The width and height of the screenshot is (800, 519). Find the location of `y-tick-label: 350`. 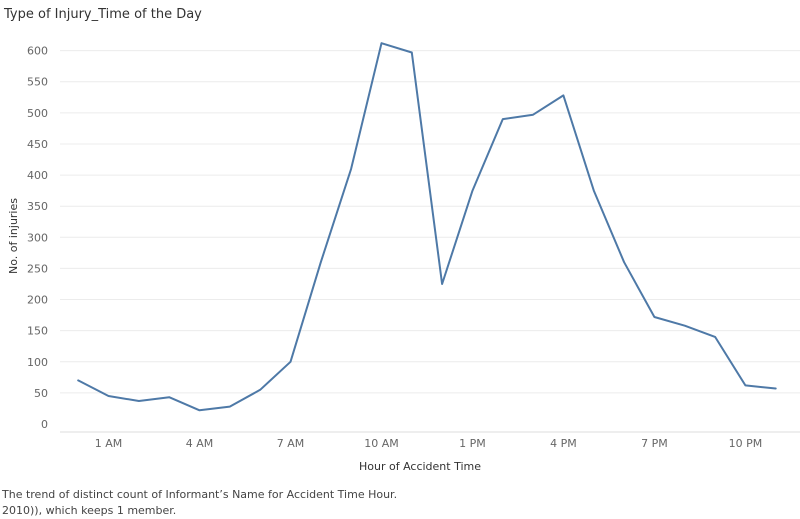

y-tick-label: 350 is located at coordinates (37, 206).